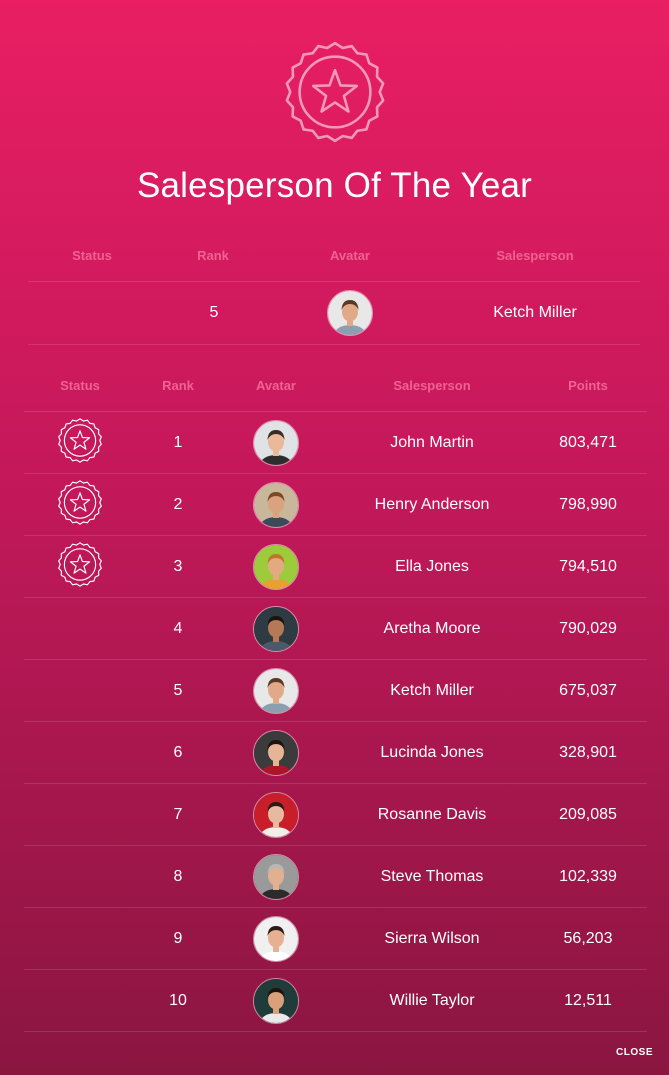 Image resolution: width=669 pixels, height=1075 pixels. What do you see at coordinates (335, 442) in the screenshot?
I see `table-row: 1 John Martin 803,471` at bounding box center [335, 442].